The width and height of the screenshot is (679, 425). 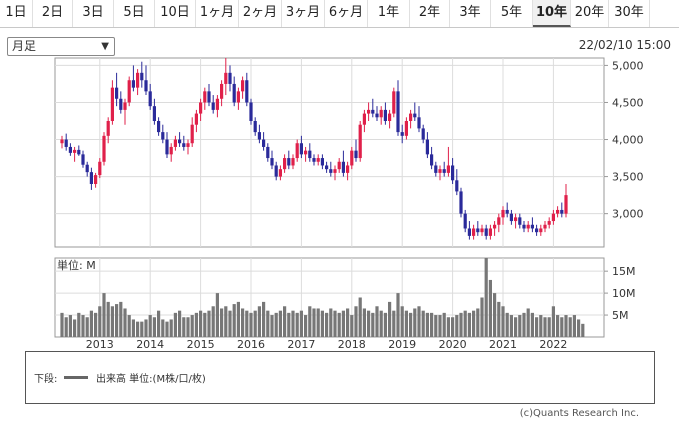 I want to click on period-select: 月足 ▼, so click(x=61, y=46).